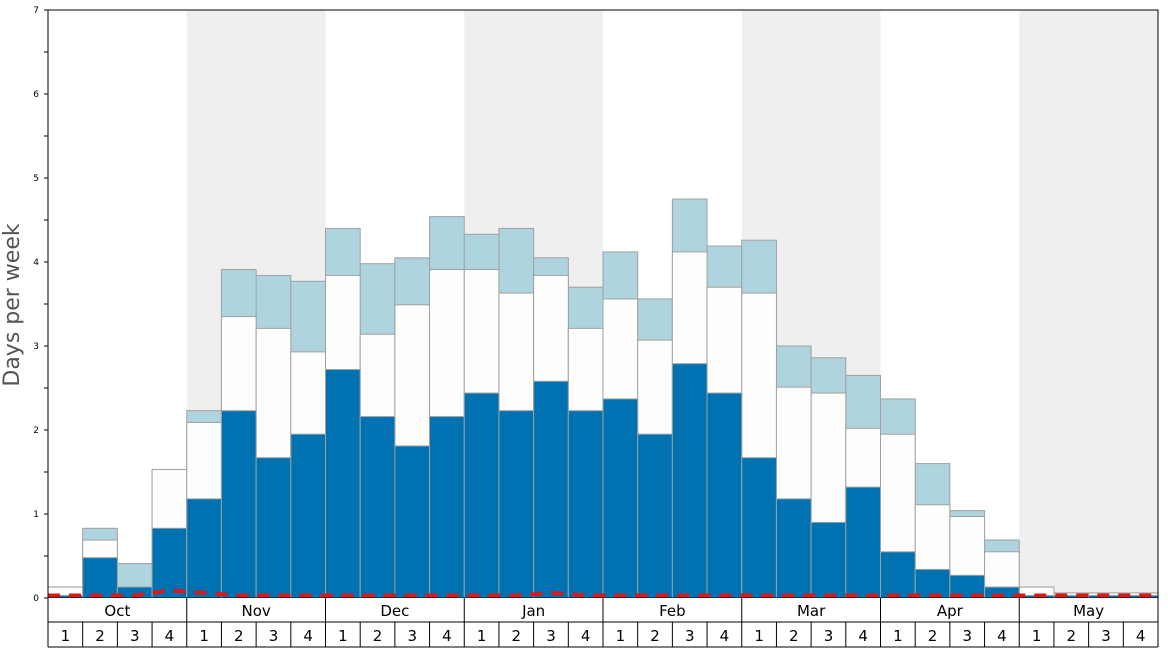 The image size is (1168, 648). What do you see at coordinates (811, 611) in the screenshot?
I see `month-label-mar: Mar` at bounding box center [811, 611].